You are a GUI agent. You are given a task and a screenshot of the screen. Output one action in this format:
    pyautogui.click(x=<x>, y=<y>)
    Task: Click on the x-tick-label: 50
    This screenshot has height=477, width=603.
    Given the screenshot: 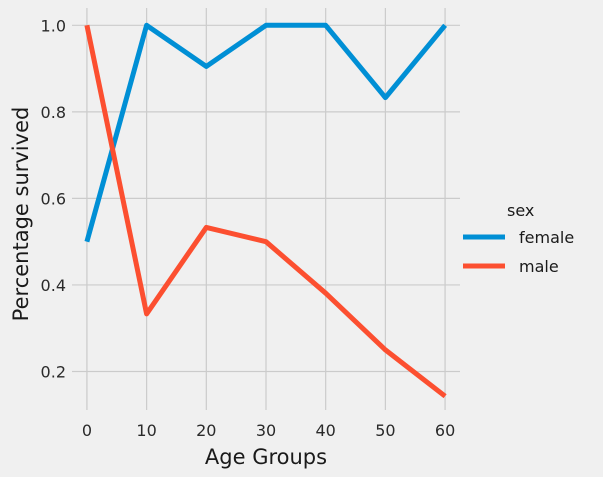 What is the action you would take?
    pyautogui.click(x=385, y=430)
    